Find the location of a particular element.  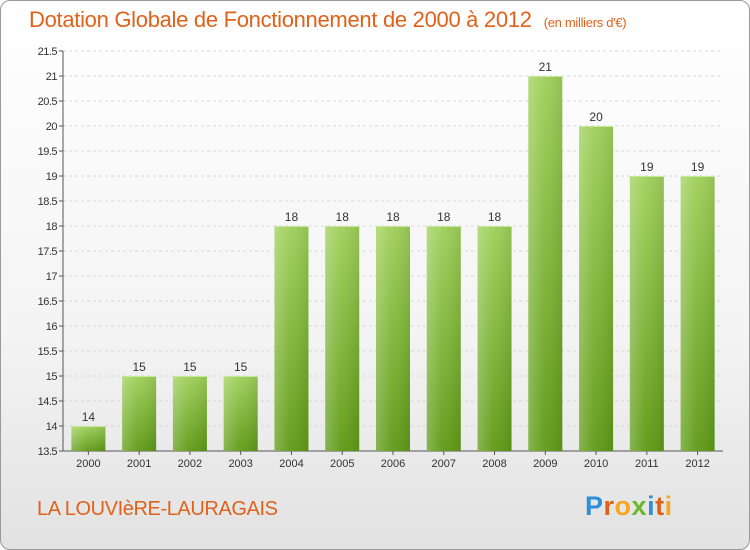

y-tick-label: 21 is located at coordinates (52, 77).